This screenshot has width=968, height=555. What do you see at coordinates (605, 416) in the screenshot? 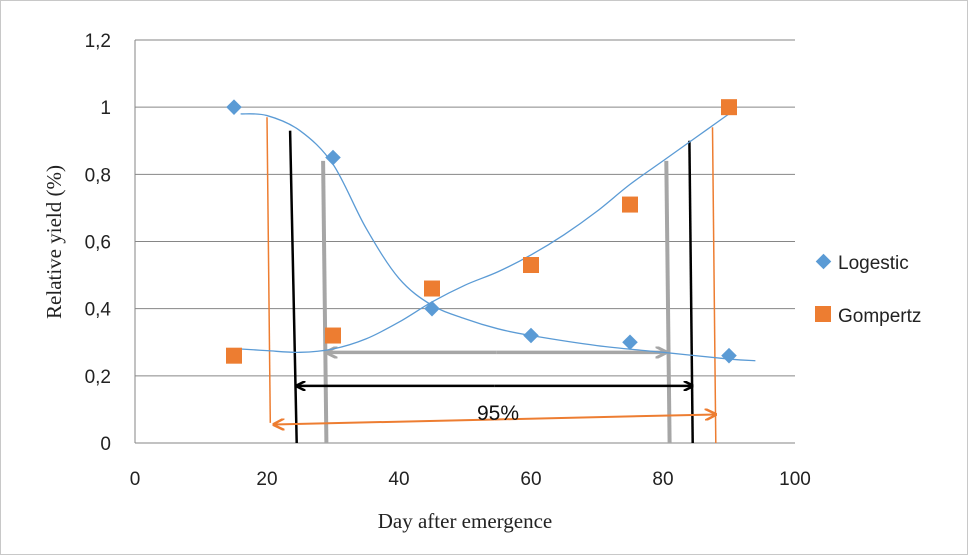
I see `orange-arrow-right` at bounding box center [605, 416].